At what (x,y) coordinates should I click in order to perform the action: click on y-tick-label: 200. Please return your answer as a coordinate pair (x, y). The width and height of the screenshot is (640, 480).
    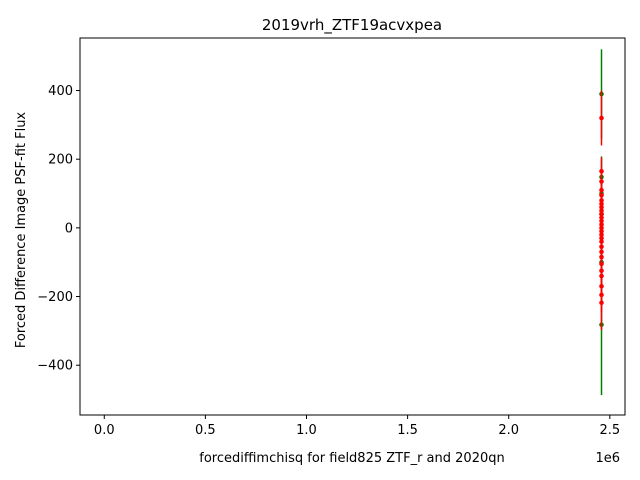
    Looking at the image, I should click on (60, 160).